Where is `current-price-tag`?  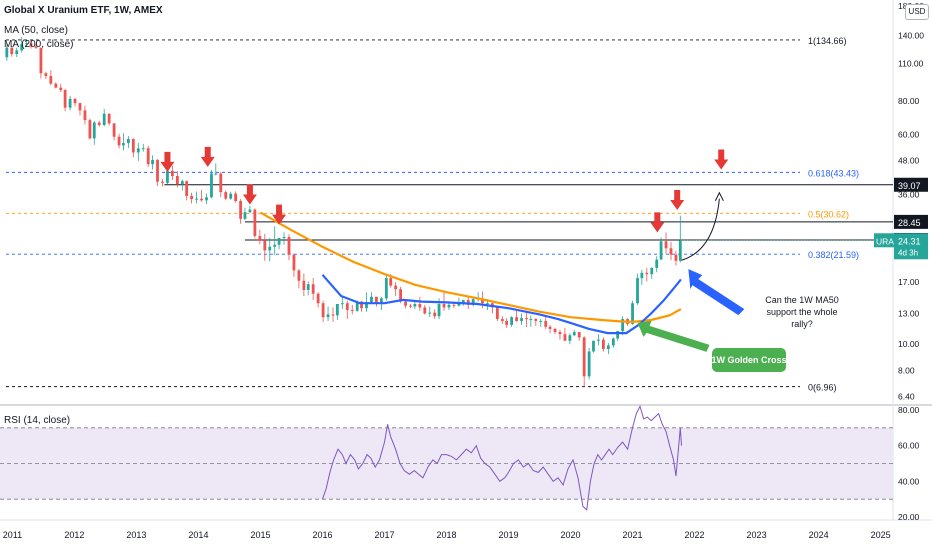
current-price-tag is located at coordinates (911, 246).